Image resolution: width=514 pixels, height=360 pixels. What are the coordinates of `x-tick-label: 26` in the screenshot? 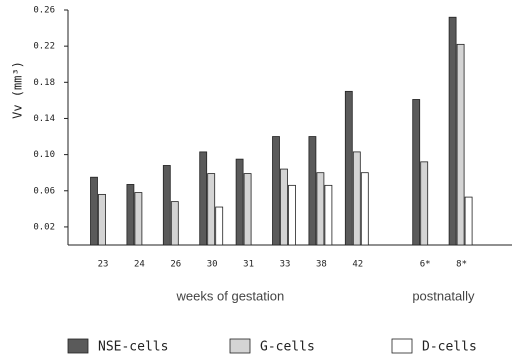 It's located at (175, 265).